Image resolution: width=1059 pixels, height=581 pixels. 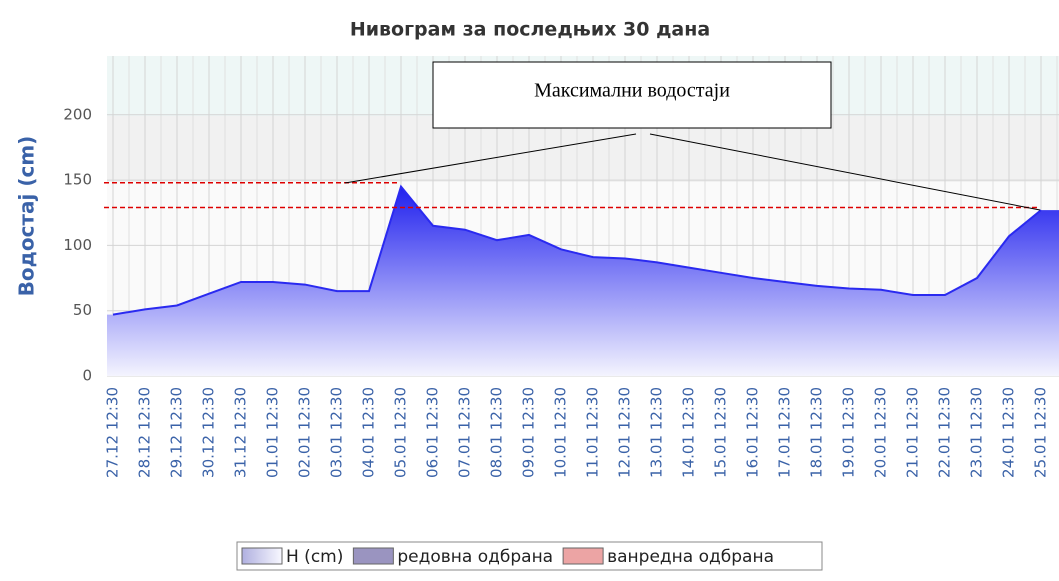 I want to click on x-tick-label: 01.01 12:30, so click(x=273, y=432).